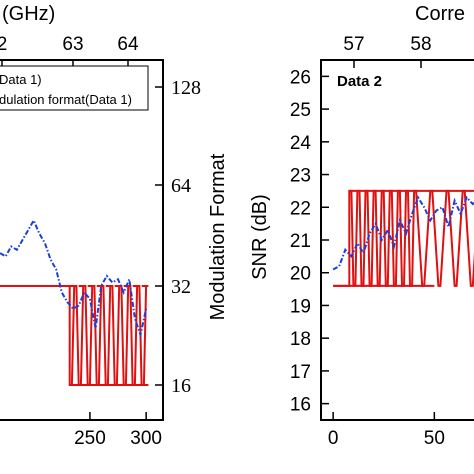 The image size is (474, 474). I want to click on right-y-axis-label: SNR (dB), so click(260, 237).